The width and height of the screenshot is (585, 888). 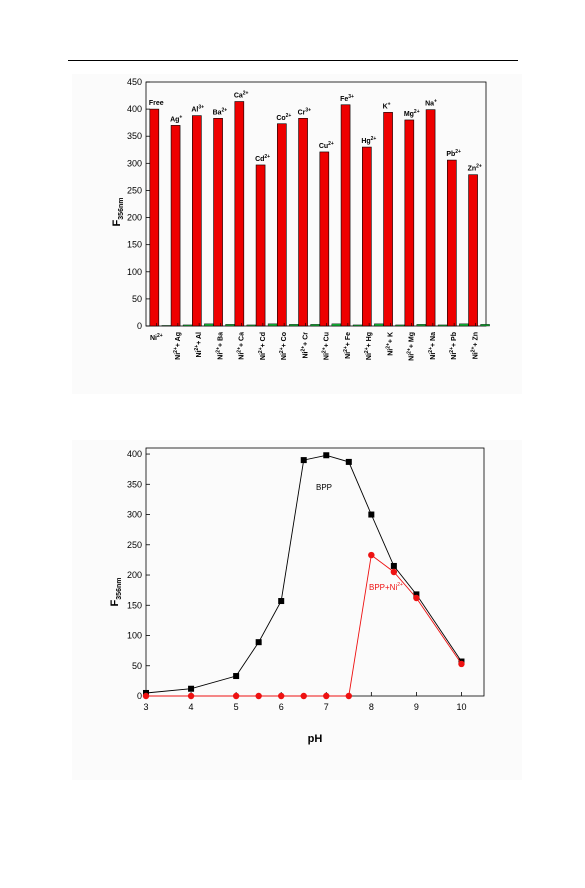 I want to click on ni-mixture-label: Ni2++ Pb, so click(x=453, y=346).